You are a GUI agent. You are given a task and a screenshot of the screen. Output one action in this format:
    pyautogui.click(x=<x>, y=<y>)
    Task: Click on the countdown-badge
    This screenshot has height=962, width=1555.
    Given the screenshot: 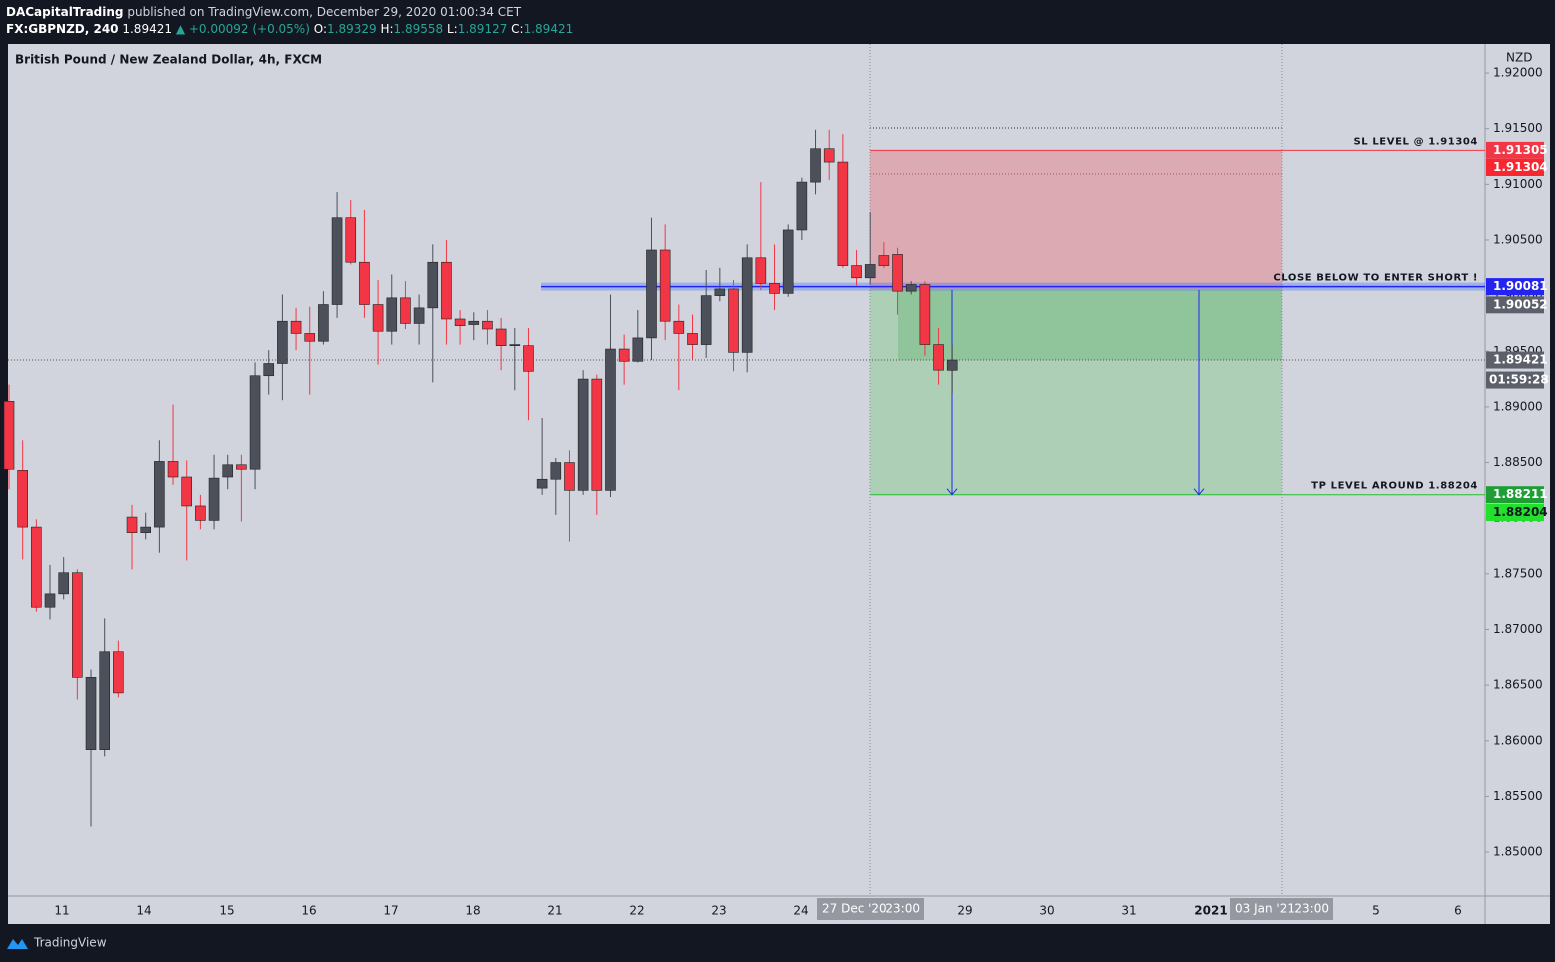 What is the action you would take?
    pyautogui.click(x=1515, y=380)
    